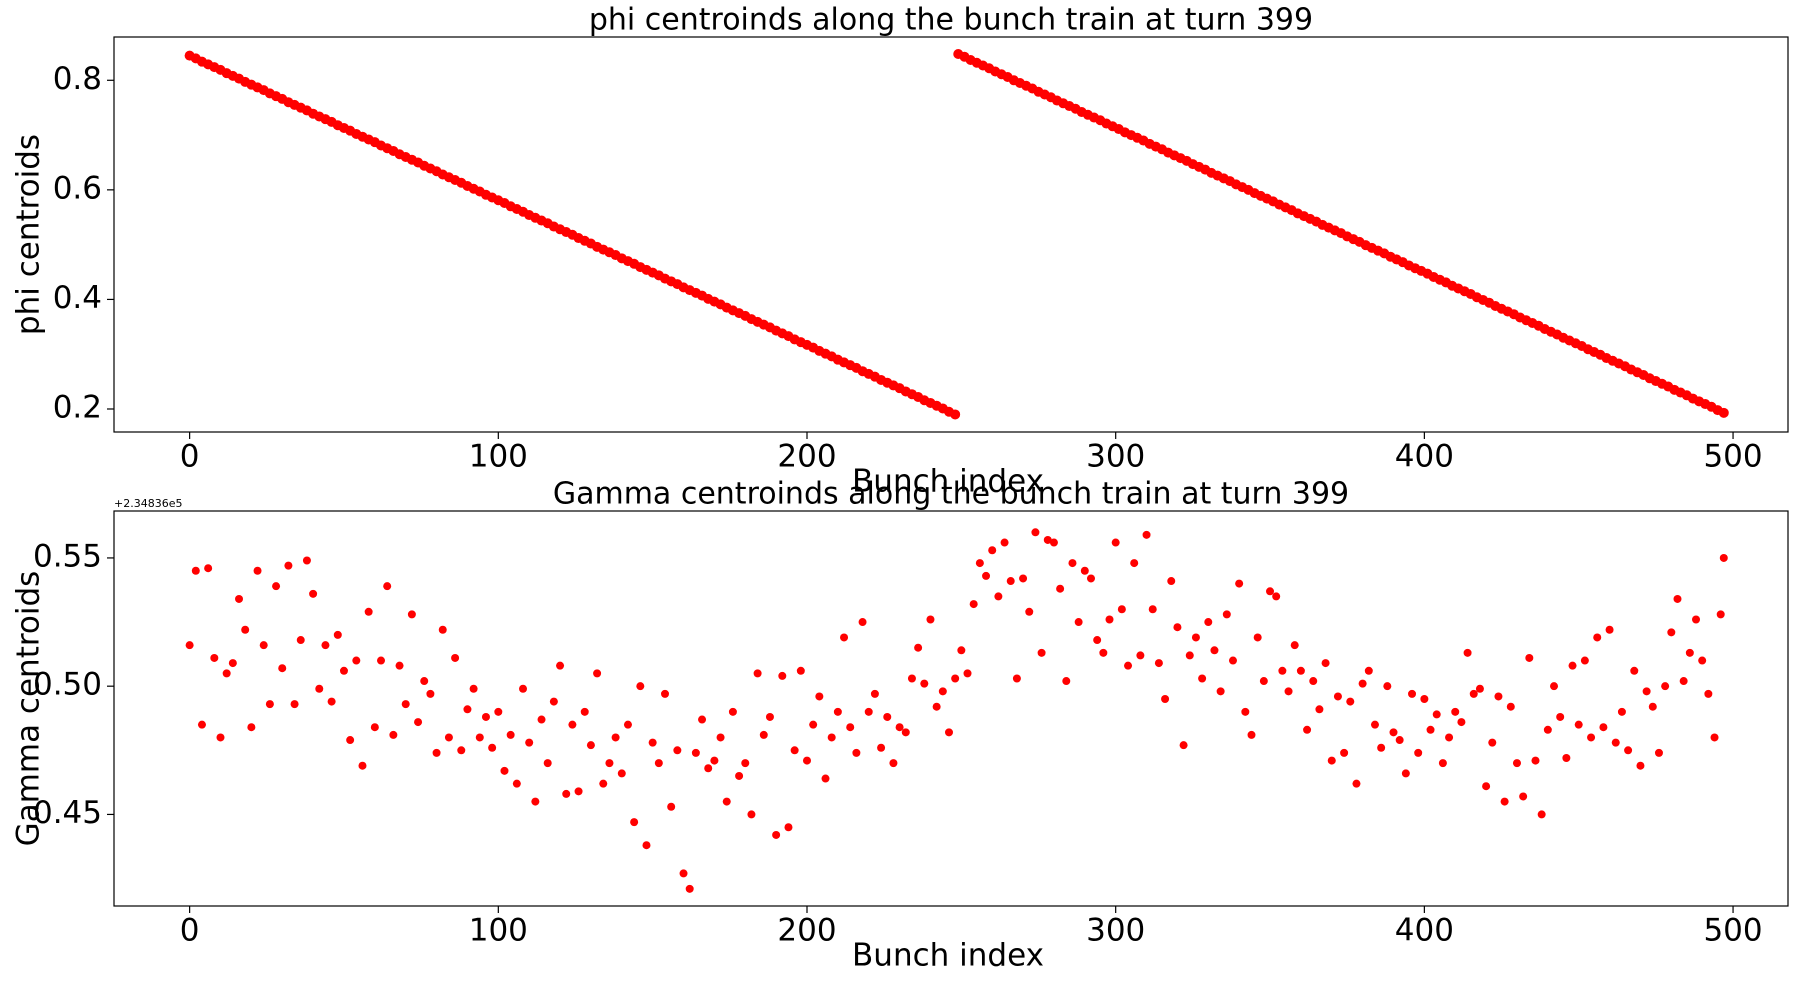  I want to click on x-tick-label: 200, so click(806, 931).